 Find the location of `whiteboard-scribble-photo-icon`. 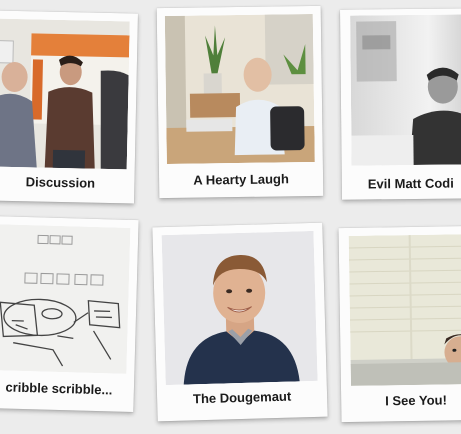

whiteboard-scribble-photo-icon is located at coordinates (65, 299).